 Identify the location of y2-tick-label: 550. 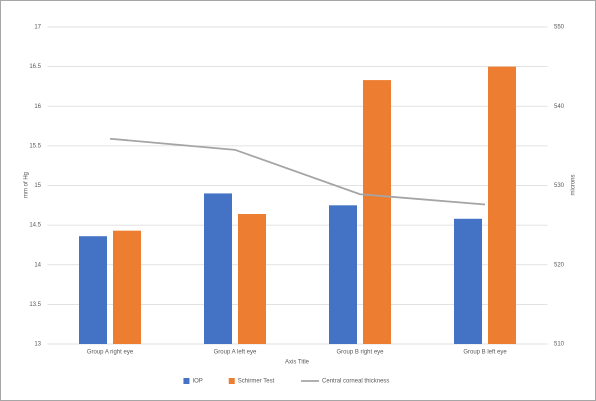
(559, 28).